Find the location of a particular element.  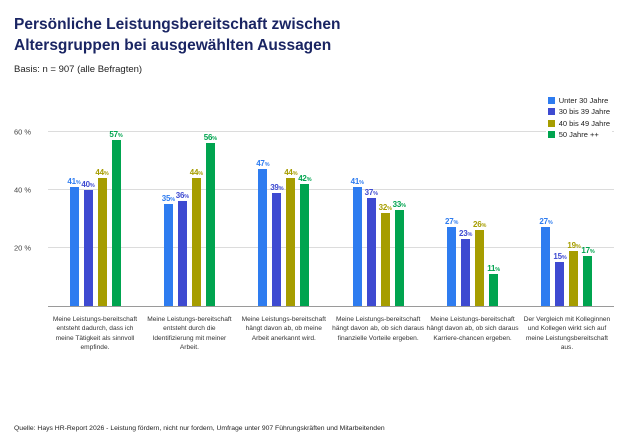

bar-value-label: 39% is located at coordinates (277, 187).